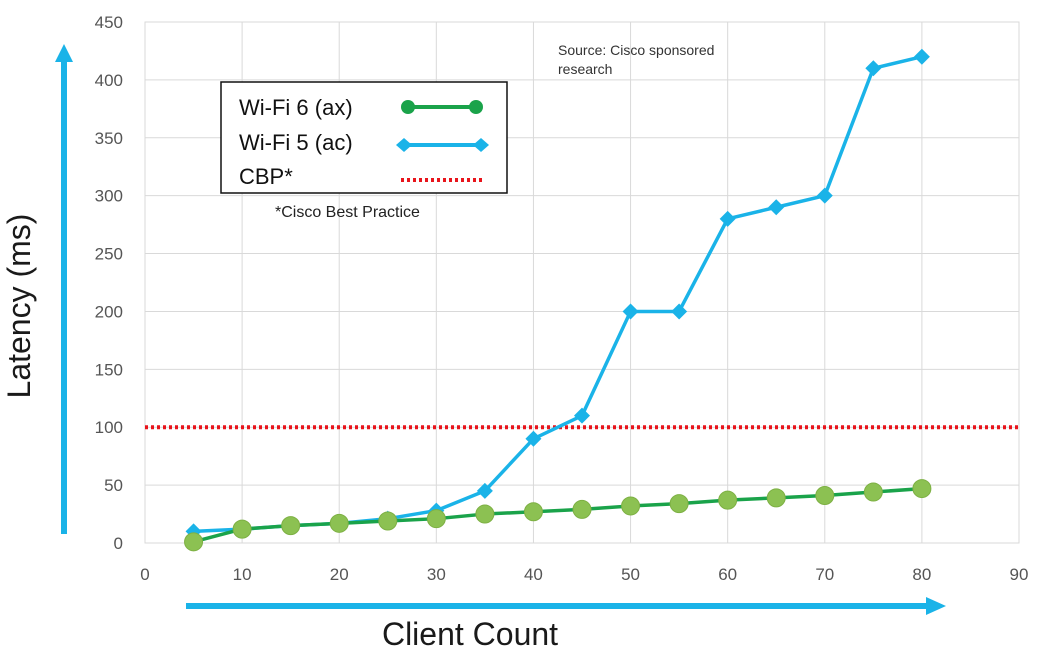 This screenshot has width=1038, height=649. Describe the element at coordinates (109, 311) in the screenshot. I see `y-tick-label: 200` at that location.